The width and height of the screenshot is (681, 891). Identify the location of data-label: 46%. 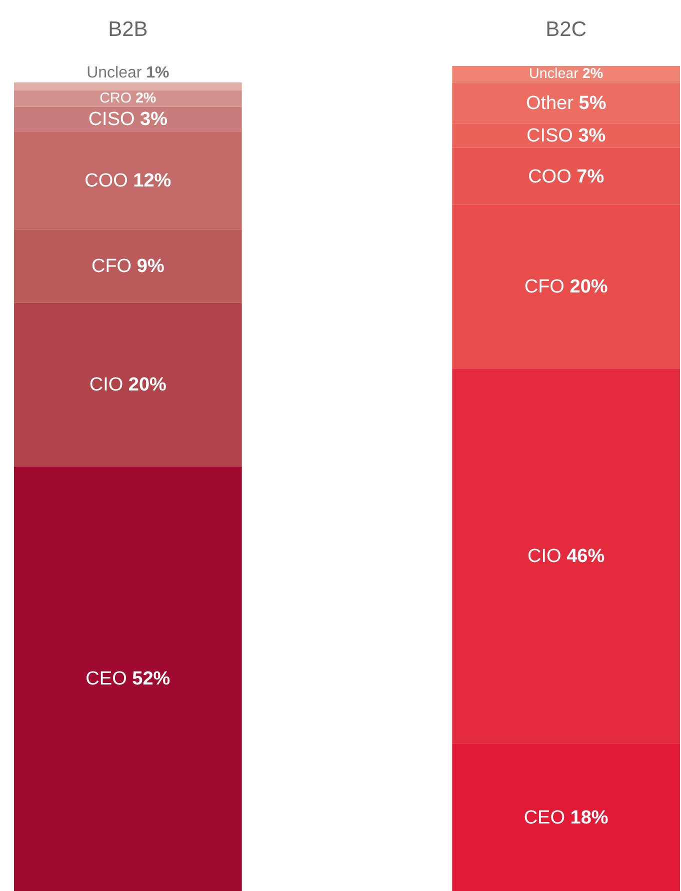
(585, 556).